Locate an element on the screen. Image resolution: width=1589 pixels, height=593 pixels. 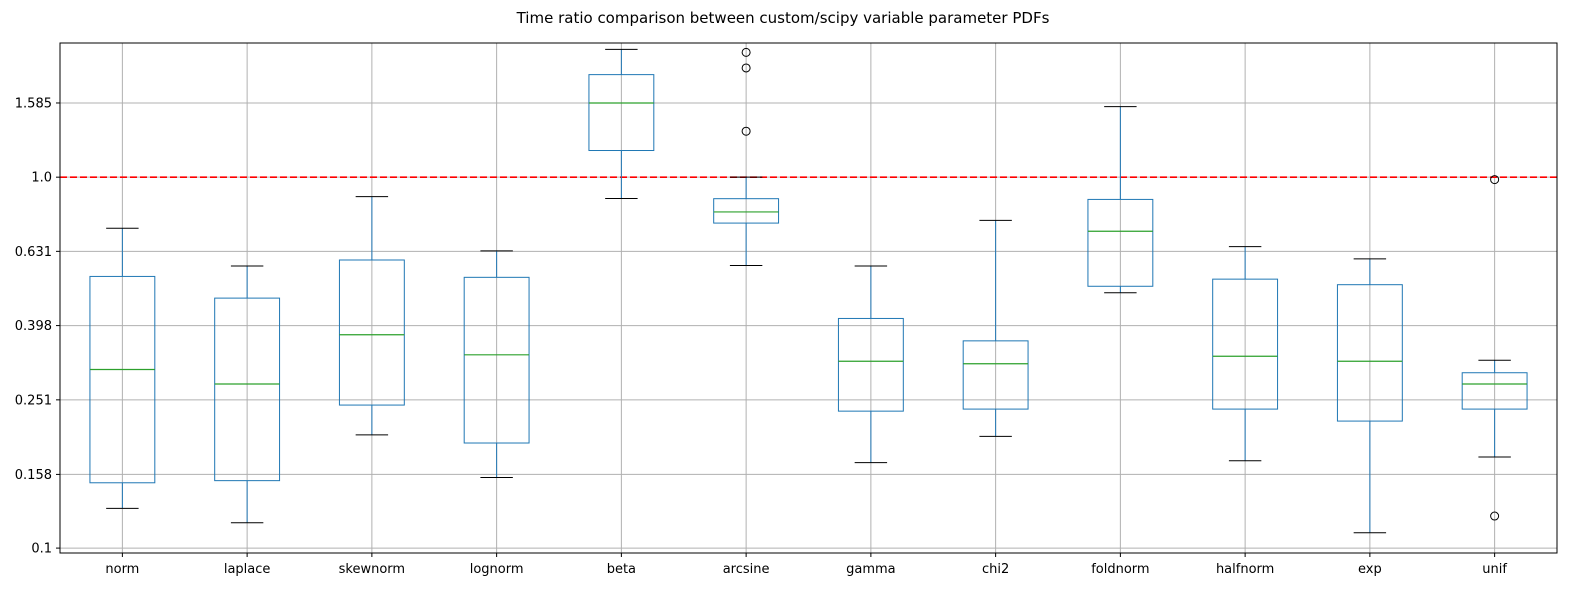
x-tick-label: halfnorm is located at coordinates (1245, 569).